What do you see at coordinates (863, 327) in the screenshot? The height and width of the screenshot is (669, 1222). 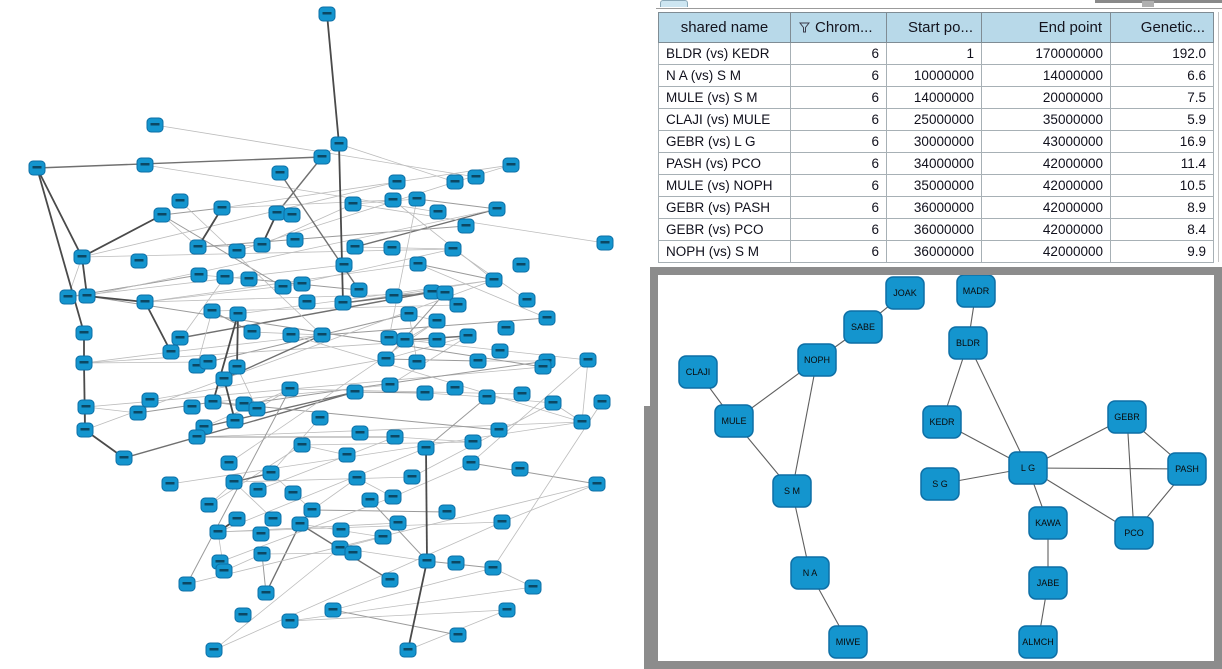 I see `network-node-sabe` at bounding box center [863, 327].